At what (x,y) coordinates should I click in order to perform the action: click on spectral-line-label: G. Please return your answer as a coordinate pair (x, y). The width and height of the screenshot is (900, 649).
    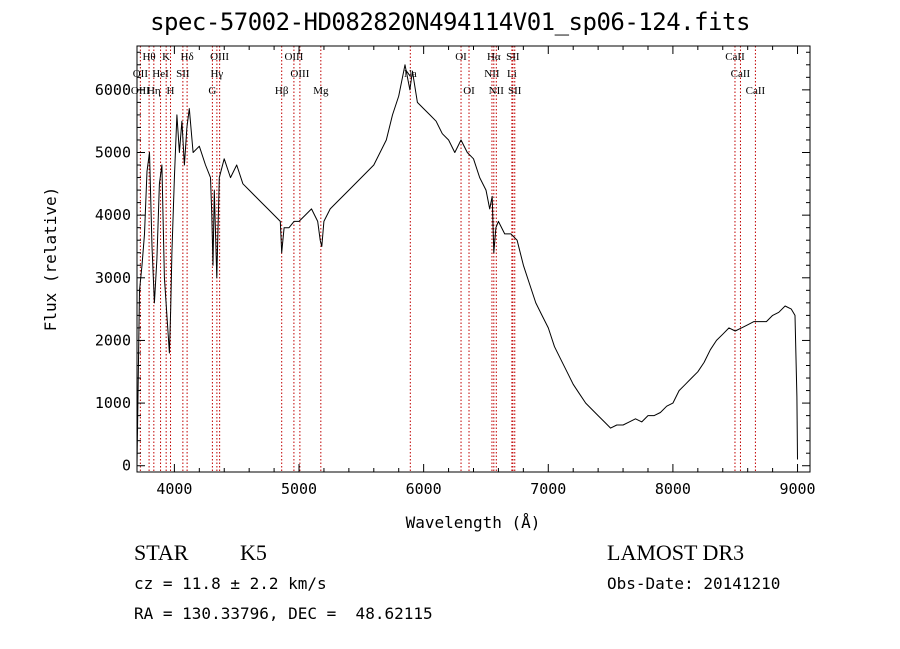
    Looking at the image, I should click on (212, 91).